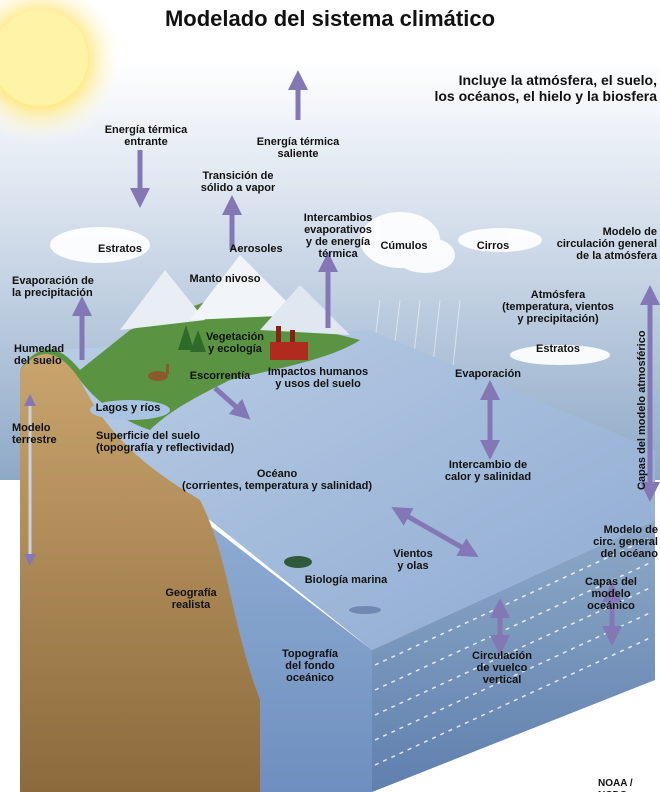 Image resolution: width=660 pixels, height=792 pixels. What do you see at coordinates (120, 249) in the screenshot?
I see `label-strata-left: Estratos` at bounding box center [120, 249].